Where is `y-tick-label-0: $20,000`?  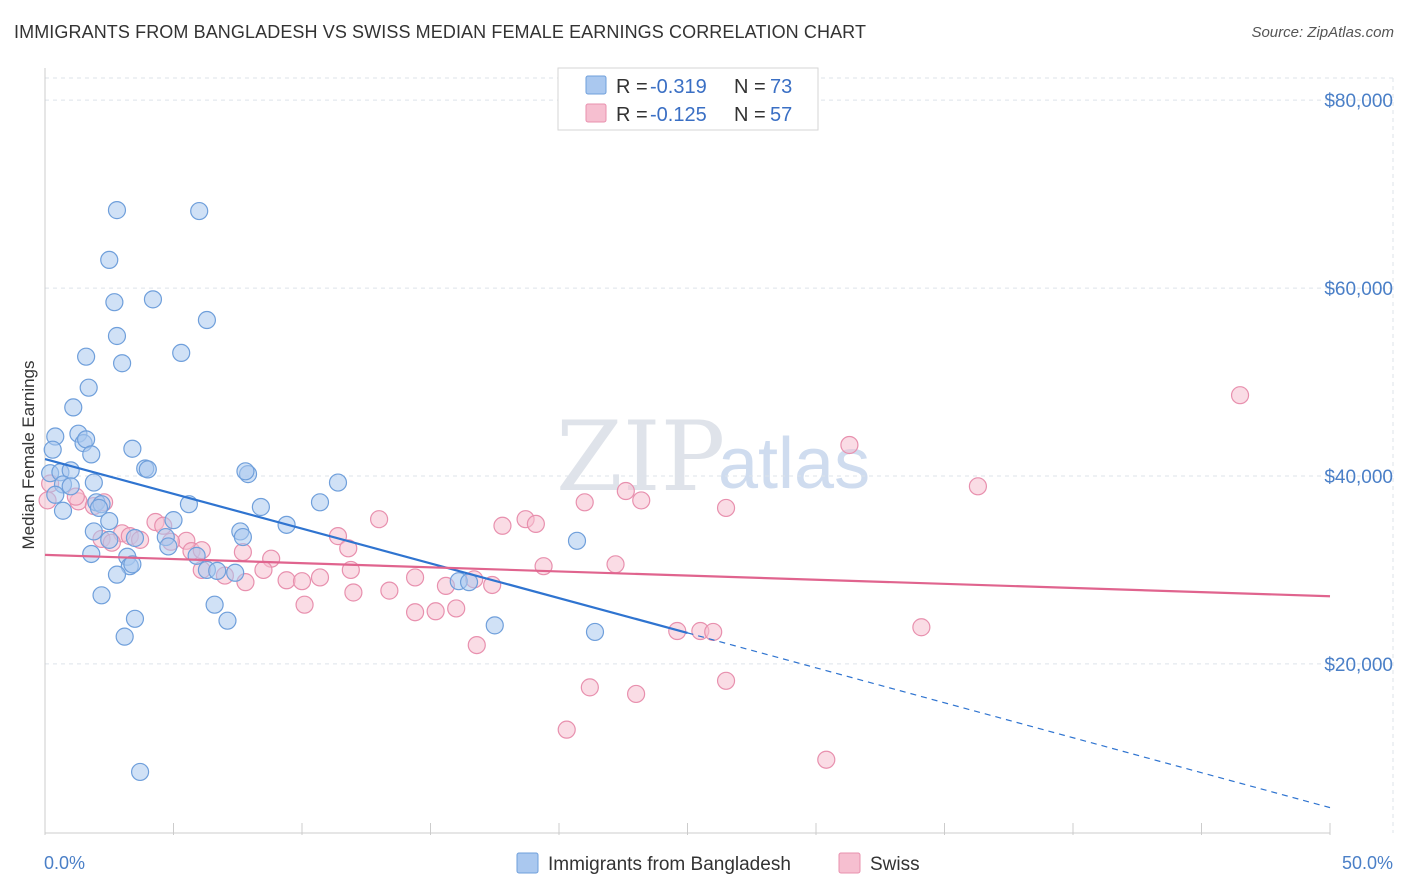
y-tick-label-0: $20,000 is located at coordinates (1358, 665).